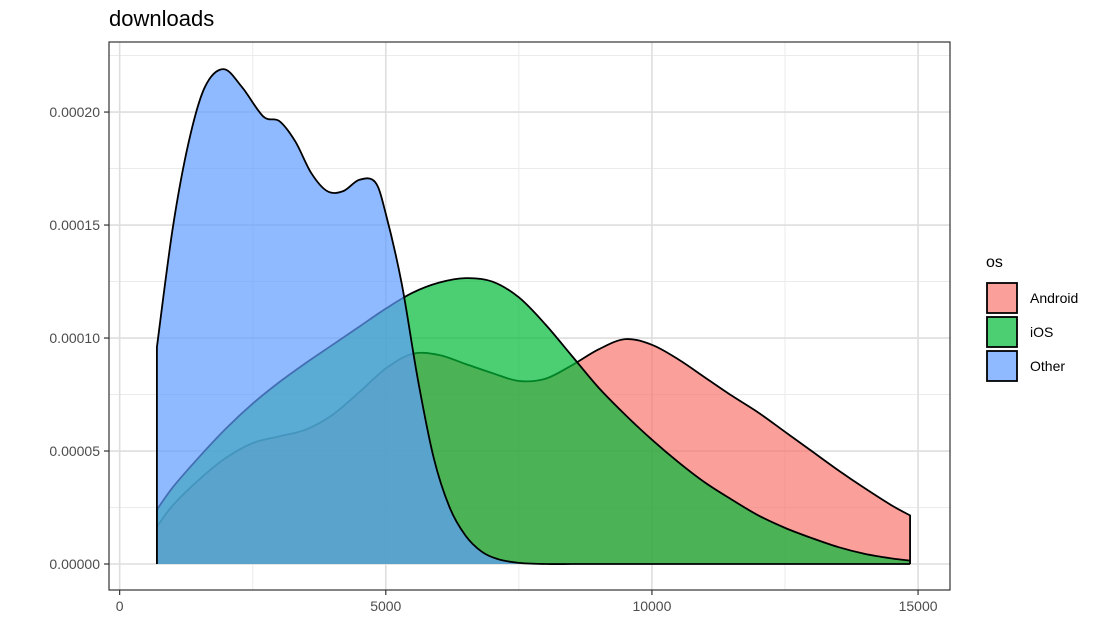 The image size is (1105, 634). Describe the element at coordinates (74, 338) in the screenshot. I see `y-tick-label: 0.00010` at that location.